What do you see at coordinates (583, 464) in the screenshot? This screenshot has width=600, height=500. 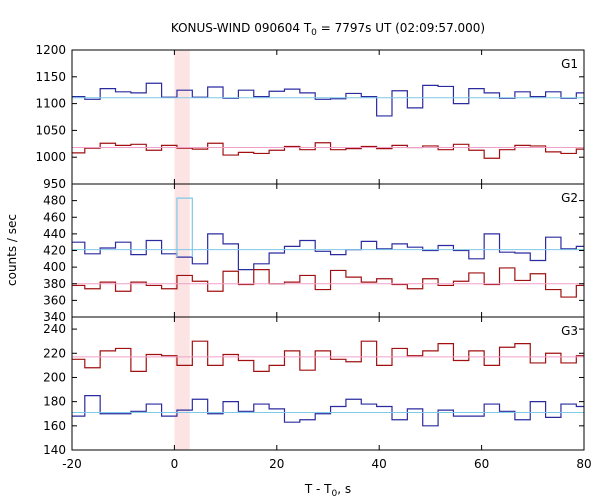 I see `x-tick-label: 80` at bounding box center [583, 464].